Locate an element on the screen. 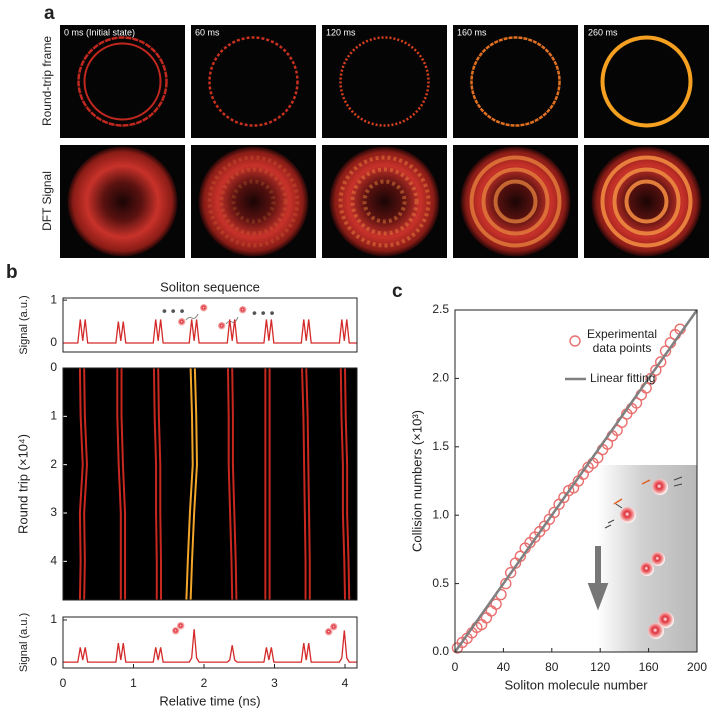 The height and width of the screenshot is (717, 720). inset is located at coordinates (642, 558).